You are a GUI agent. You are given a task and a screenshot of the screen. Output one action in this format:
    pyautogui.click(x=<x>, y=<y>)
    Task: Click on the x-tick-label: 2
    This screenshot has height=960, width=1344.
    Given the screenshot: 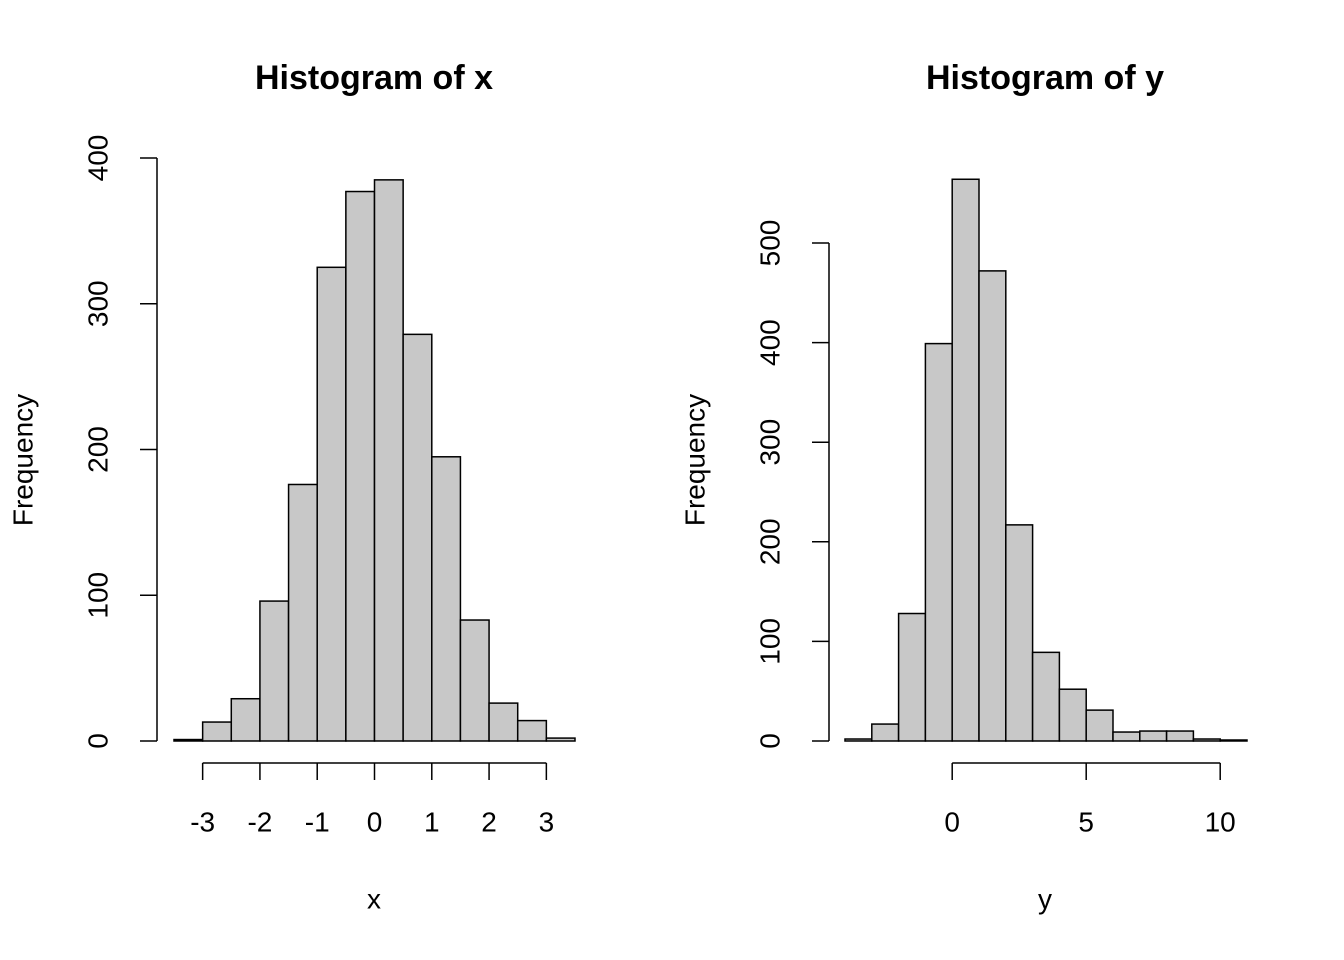 What is the action you would take?
    pyautogui.click(x=489, y=821)
    